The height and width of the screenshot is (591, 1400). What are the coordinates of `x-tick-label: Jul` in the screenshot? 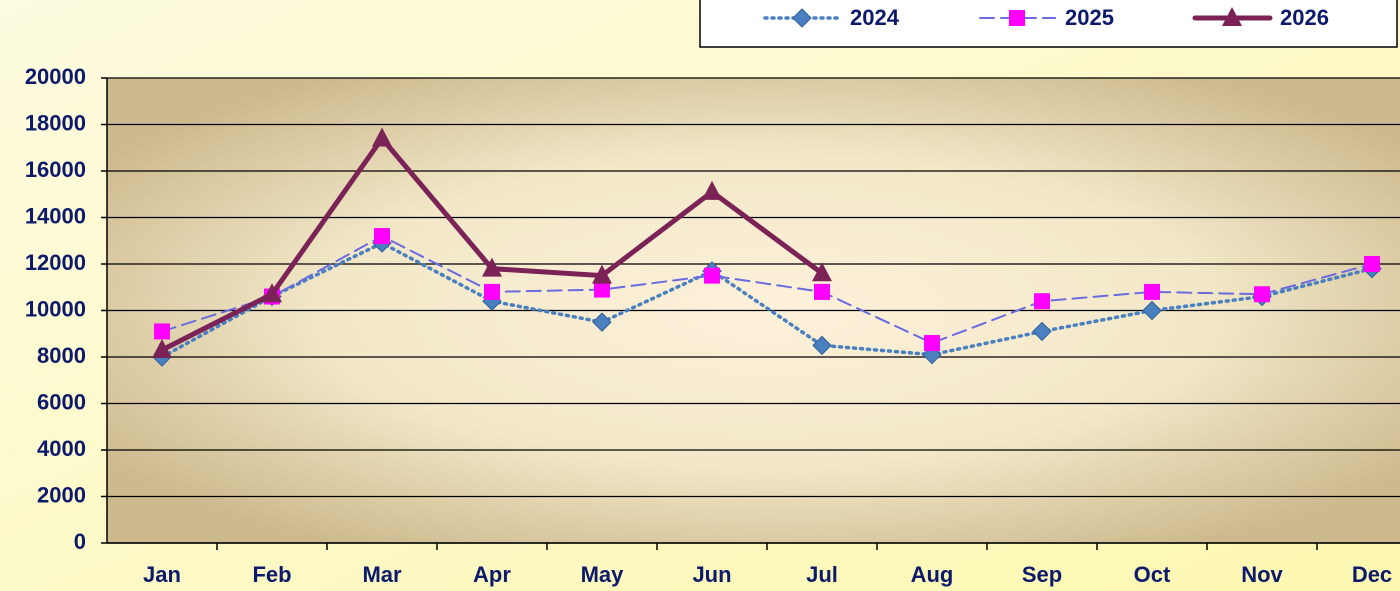 It's located at (822, 574).